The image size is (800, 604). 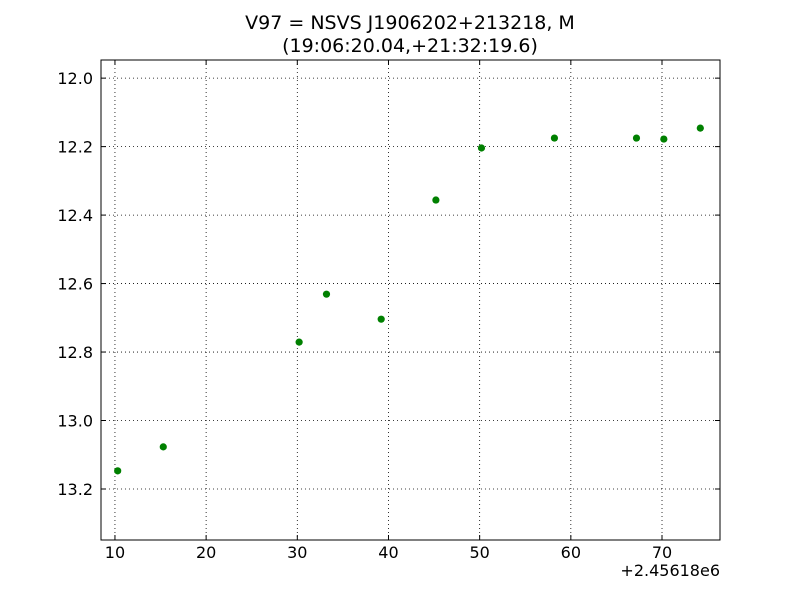 I want to click on x-offset-label: +2.45618e6, so click(x=670, y=570).